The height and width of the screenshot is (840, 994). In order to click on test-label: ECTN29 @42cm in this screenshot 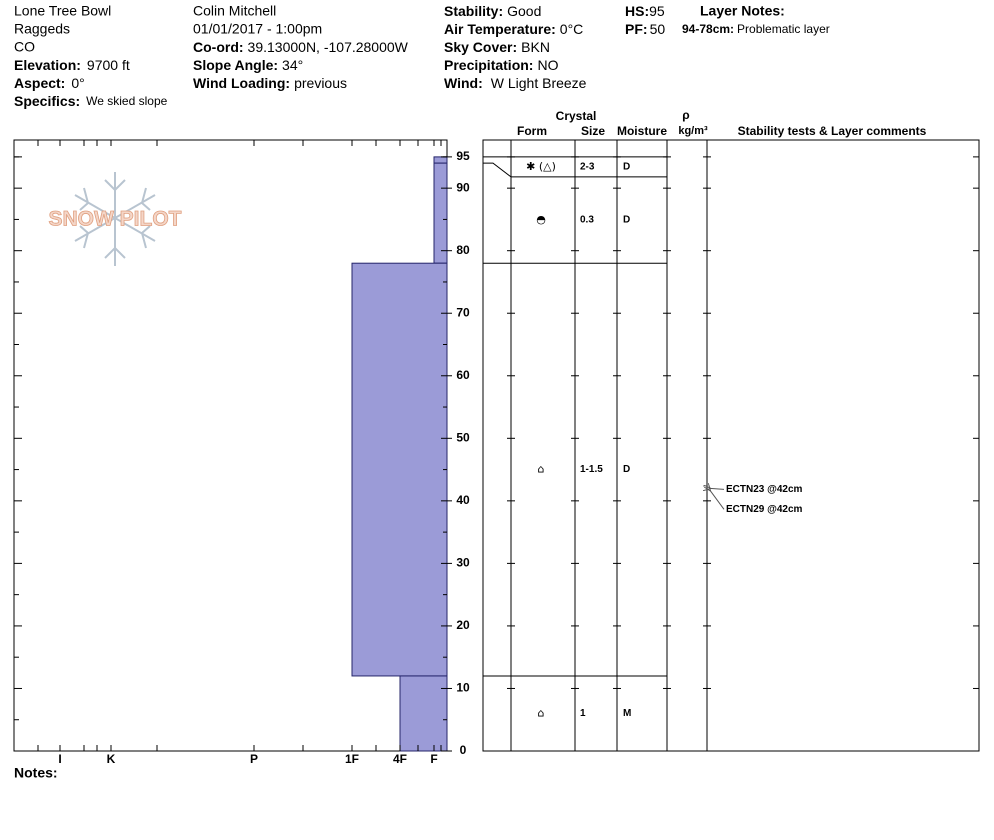, I will do `click(764, 509)`.